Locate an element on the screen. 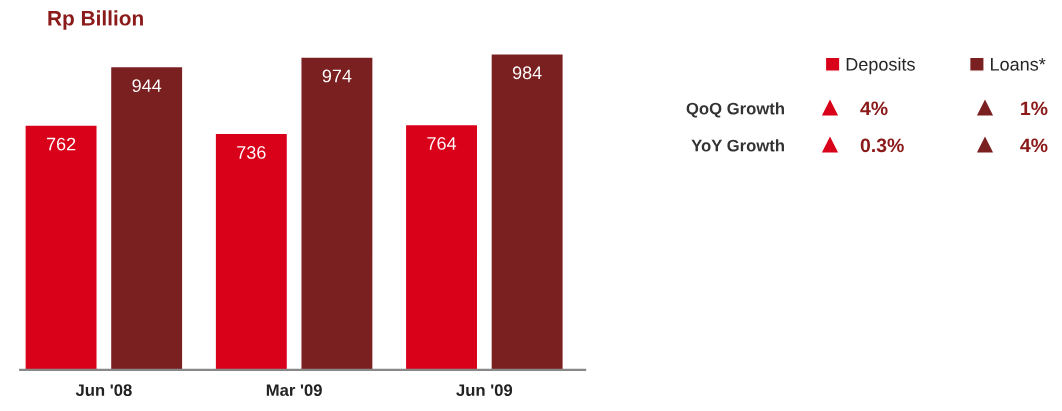 Image resolution: width=1062 pixels, height=411 pixels. data-label: 944 is located at coordinates (147, 85).